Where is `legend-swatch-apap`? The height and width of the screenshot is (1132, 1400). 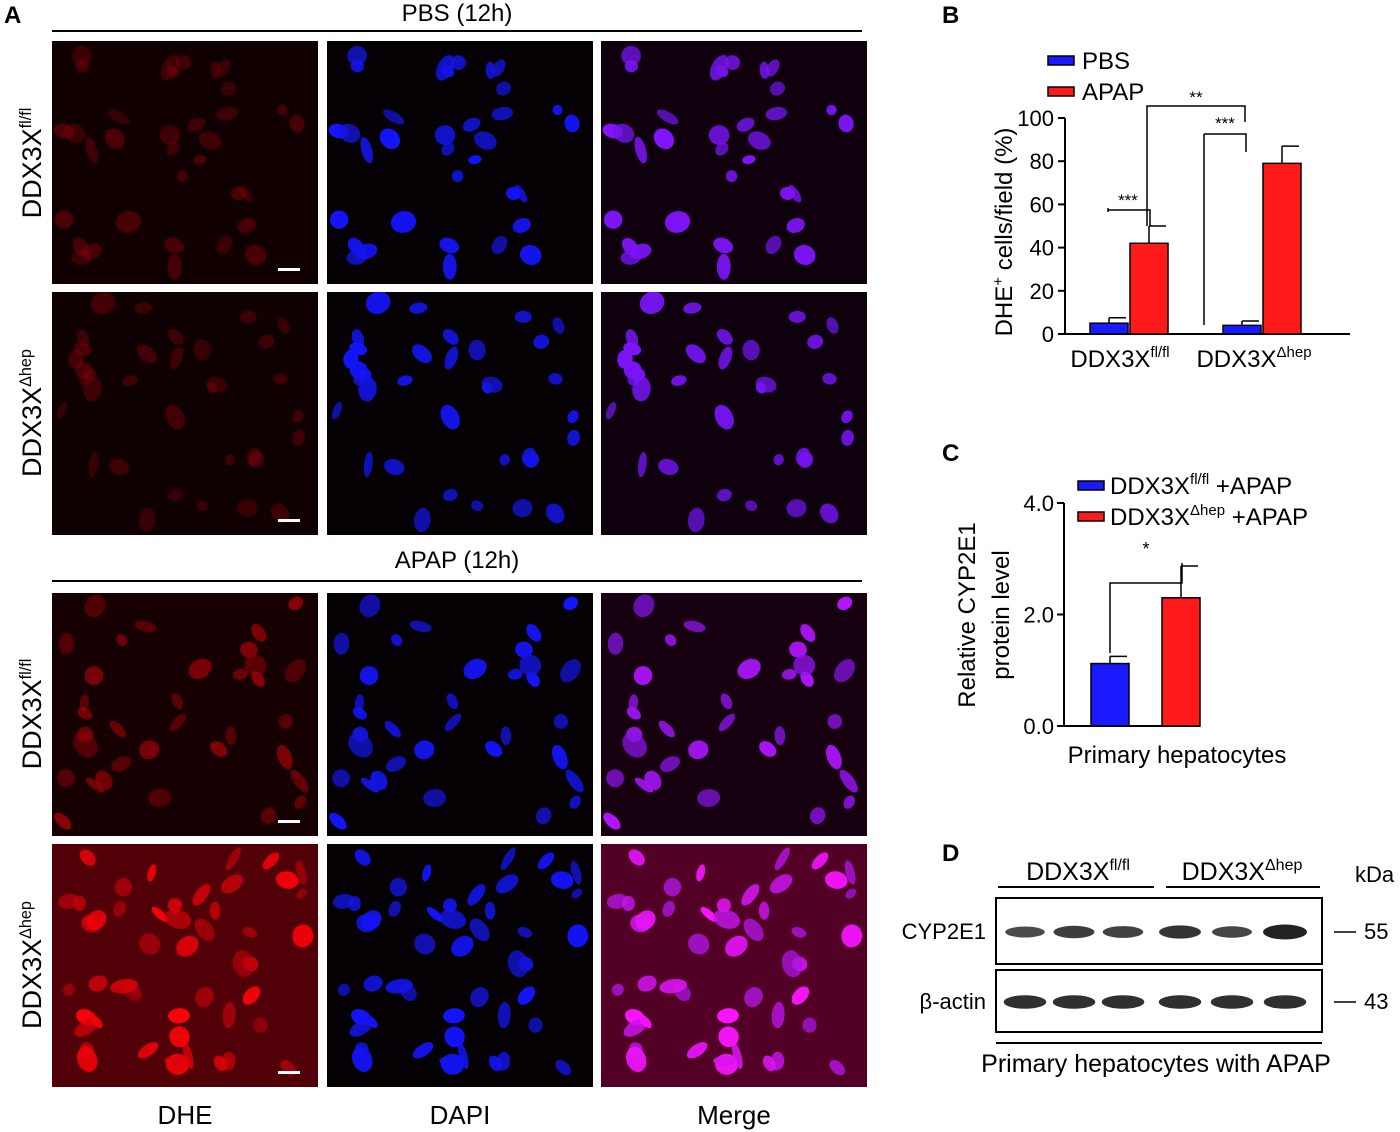
legend-swatch-apap is located at coordinates (1061, 91).